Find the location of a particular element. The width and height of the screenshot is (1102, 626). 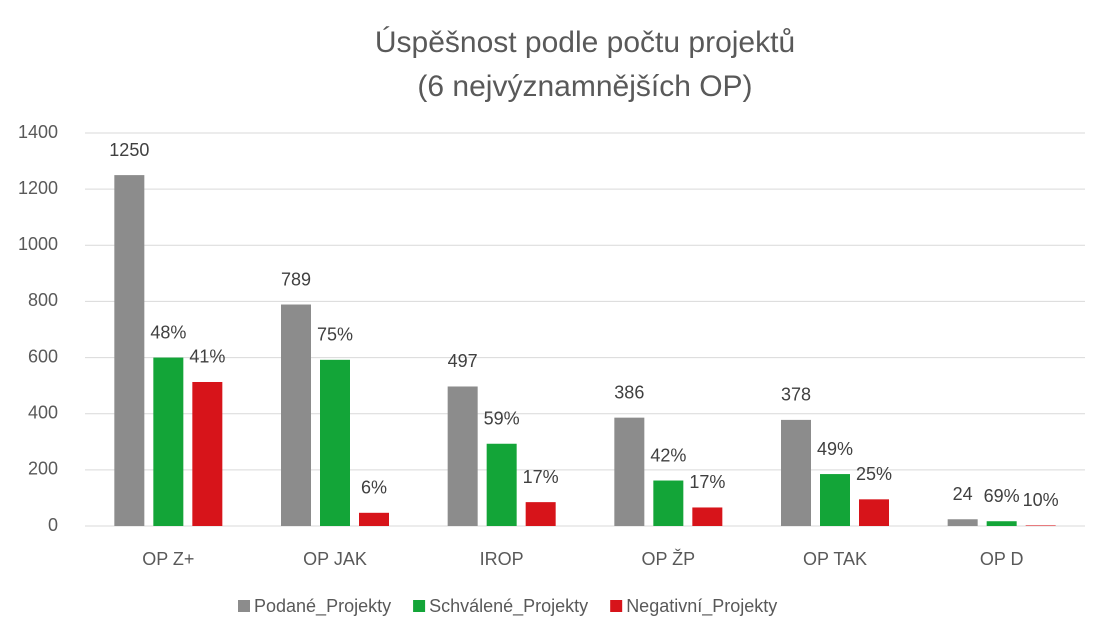

data-label: 789 is located at coordinates (296, 279).